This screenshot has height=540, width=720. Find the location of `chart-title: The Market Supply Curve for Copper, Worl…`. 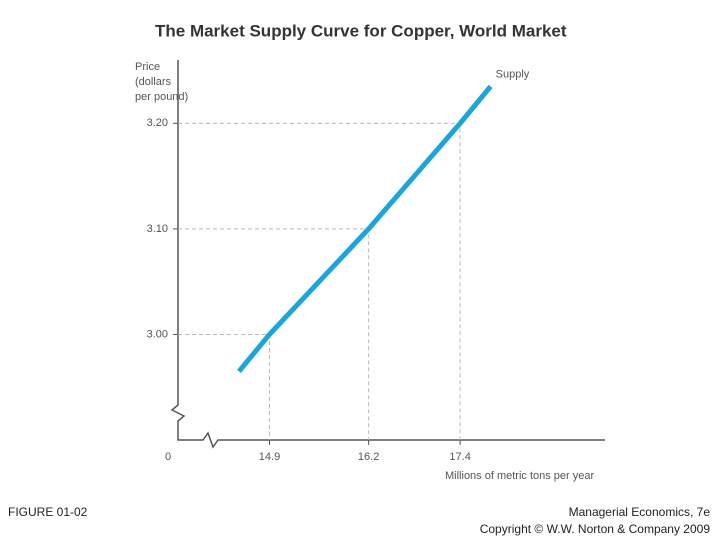

chart-title: The Market Supply Curve for Copper, Worl… is located at coordinates (361, 30).